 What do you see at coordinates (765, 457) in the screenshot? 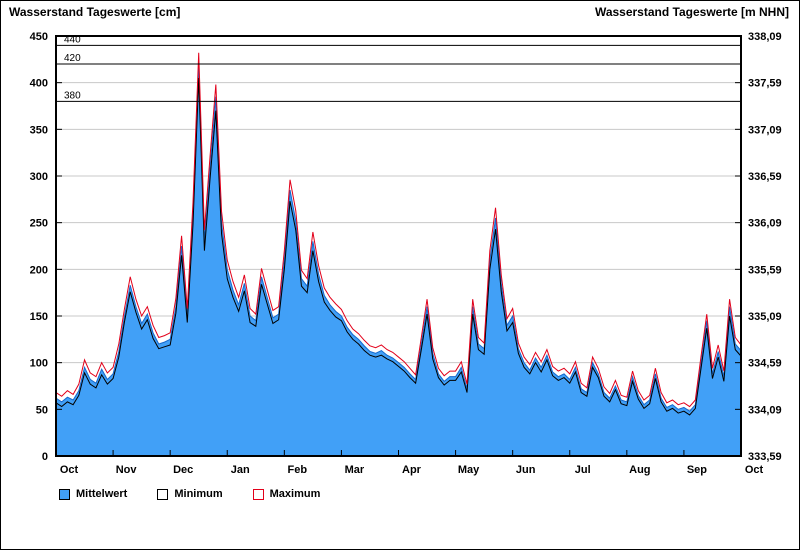
I see `svg-text: 333,59` at bounding box center [765, 457].